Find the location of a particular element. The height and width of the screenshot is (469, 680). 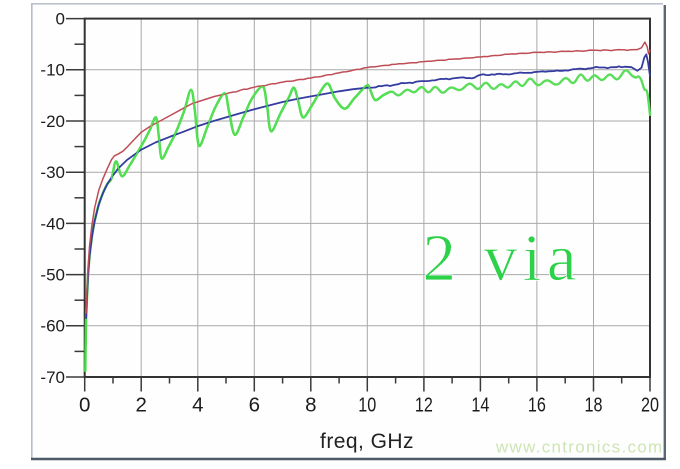

svg-text: 20 is located at coordinates (650, 405).